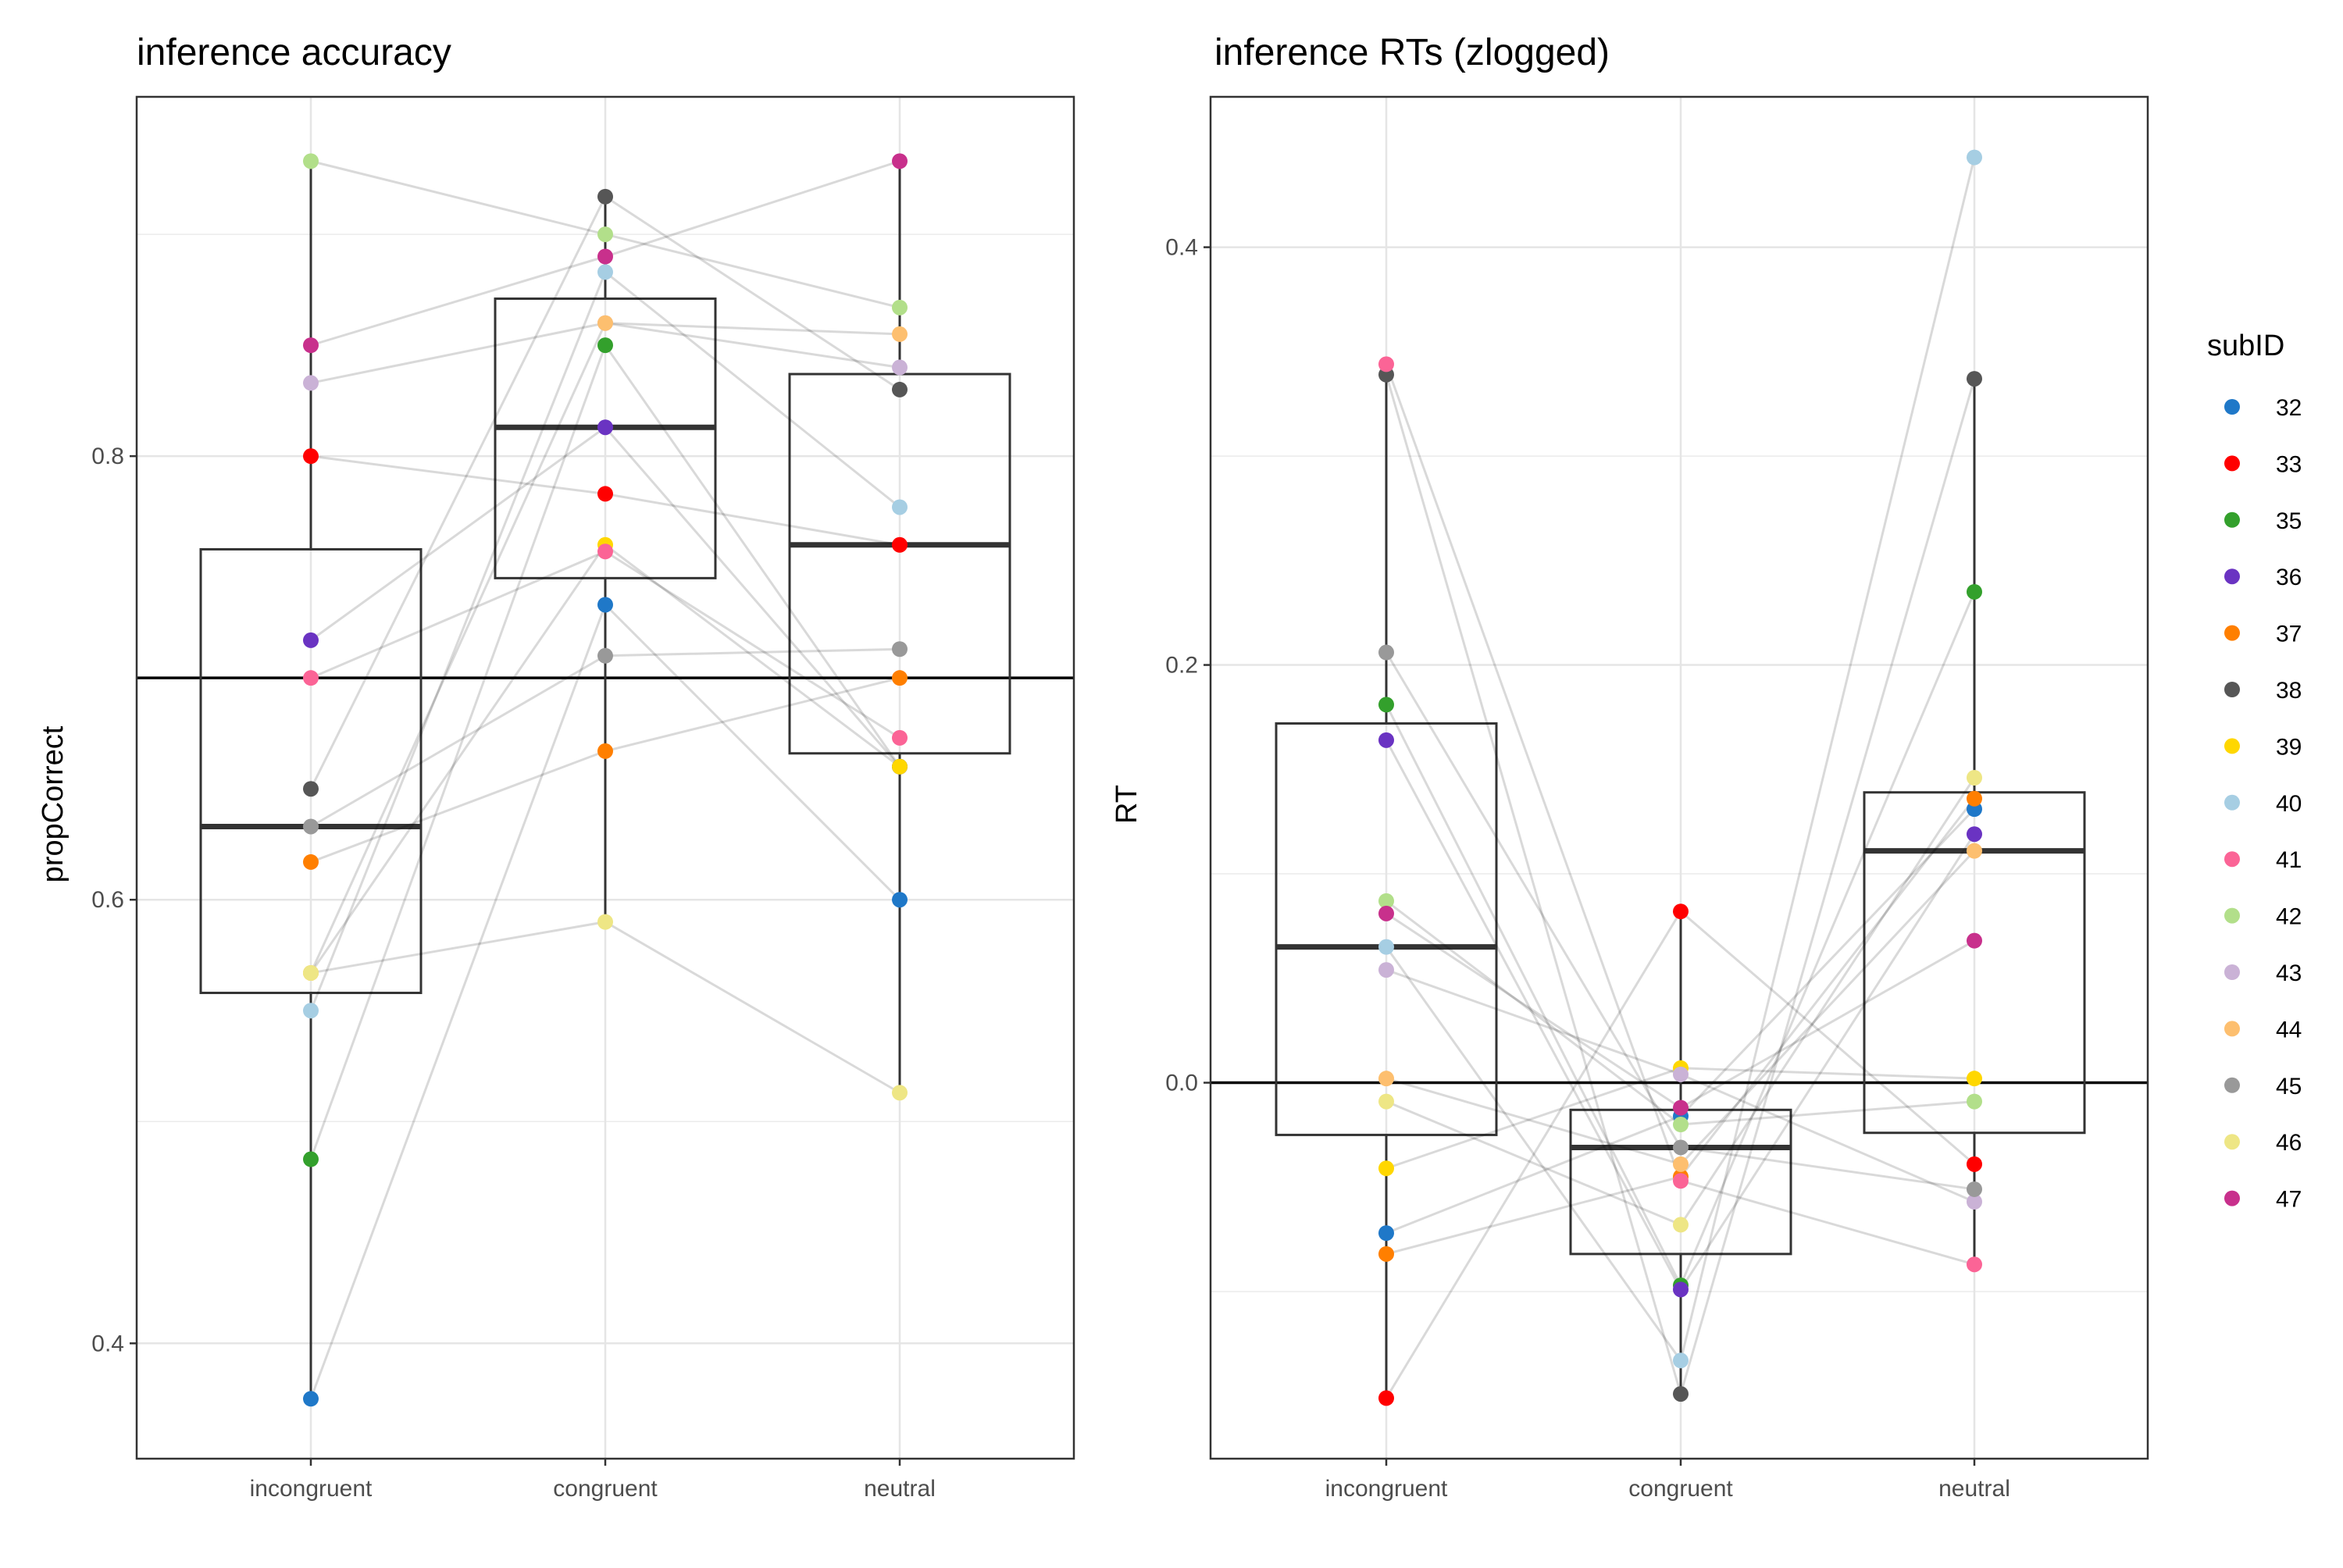 The image size is (2343, 1568). I want to click on rt-panel-title: inference RTs (zlogged), so click(1412, 52).